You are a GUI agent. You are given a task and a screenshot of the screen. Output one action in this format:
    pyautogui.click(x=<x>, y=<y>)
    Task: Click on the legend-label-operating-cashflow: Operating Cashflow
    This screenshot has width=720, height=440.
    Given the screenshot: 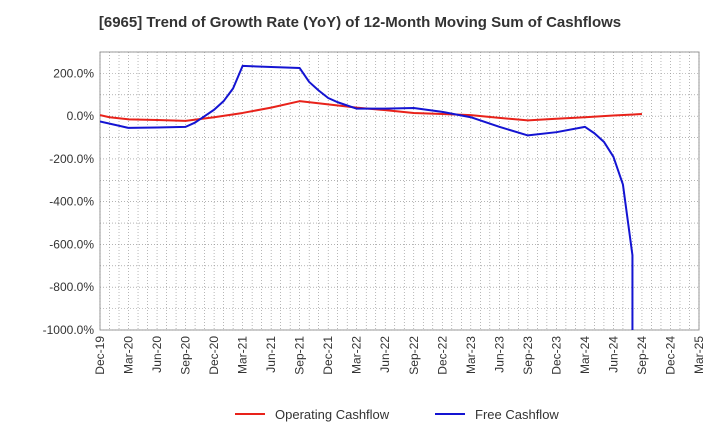 What is the action you would take?
    pyautogui.click(x=332, y=414)
    